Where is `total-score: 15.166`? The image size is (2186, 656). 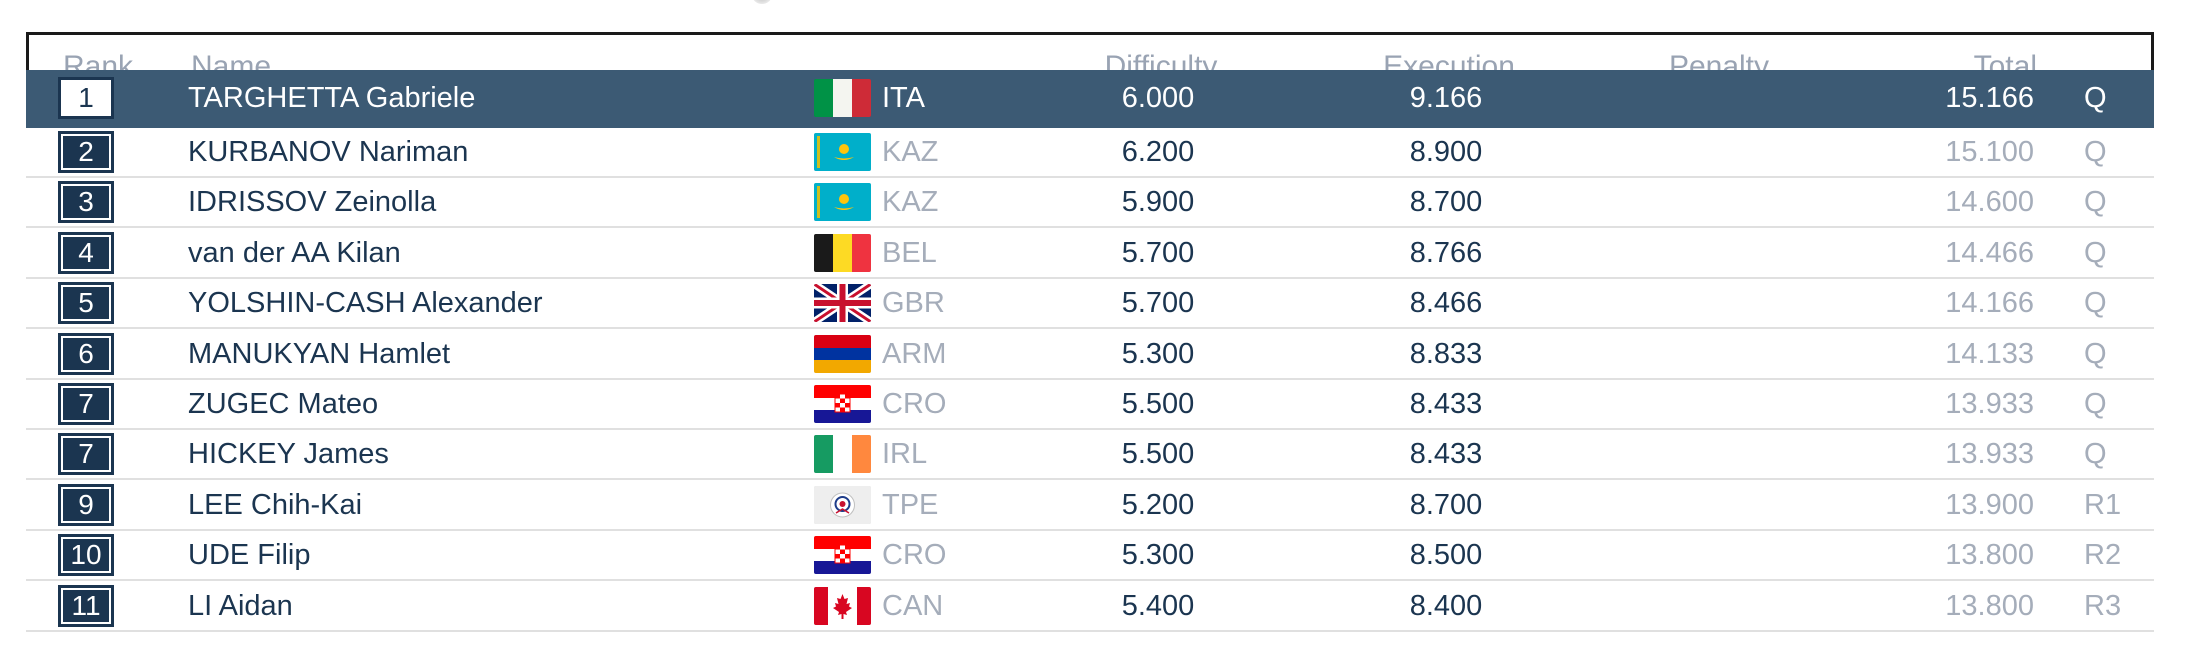 total-score: 15.166 is located at coordinates (1989, 98).